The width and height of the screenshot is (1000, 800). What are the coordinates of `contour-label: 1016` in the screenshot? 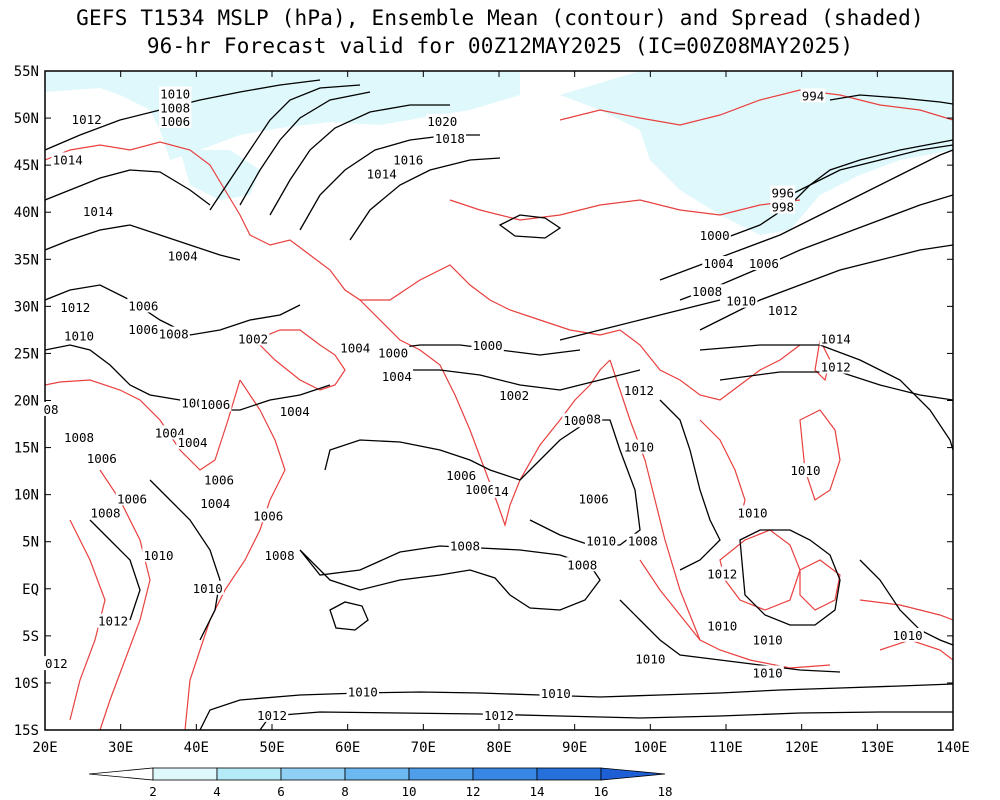 It's located at (408, 159).